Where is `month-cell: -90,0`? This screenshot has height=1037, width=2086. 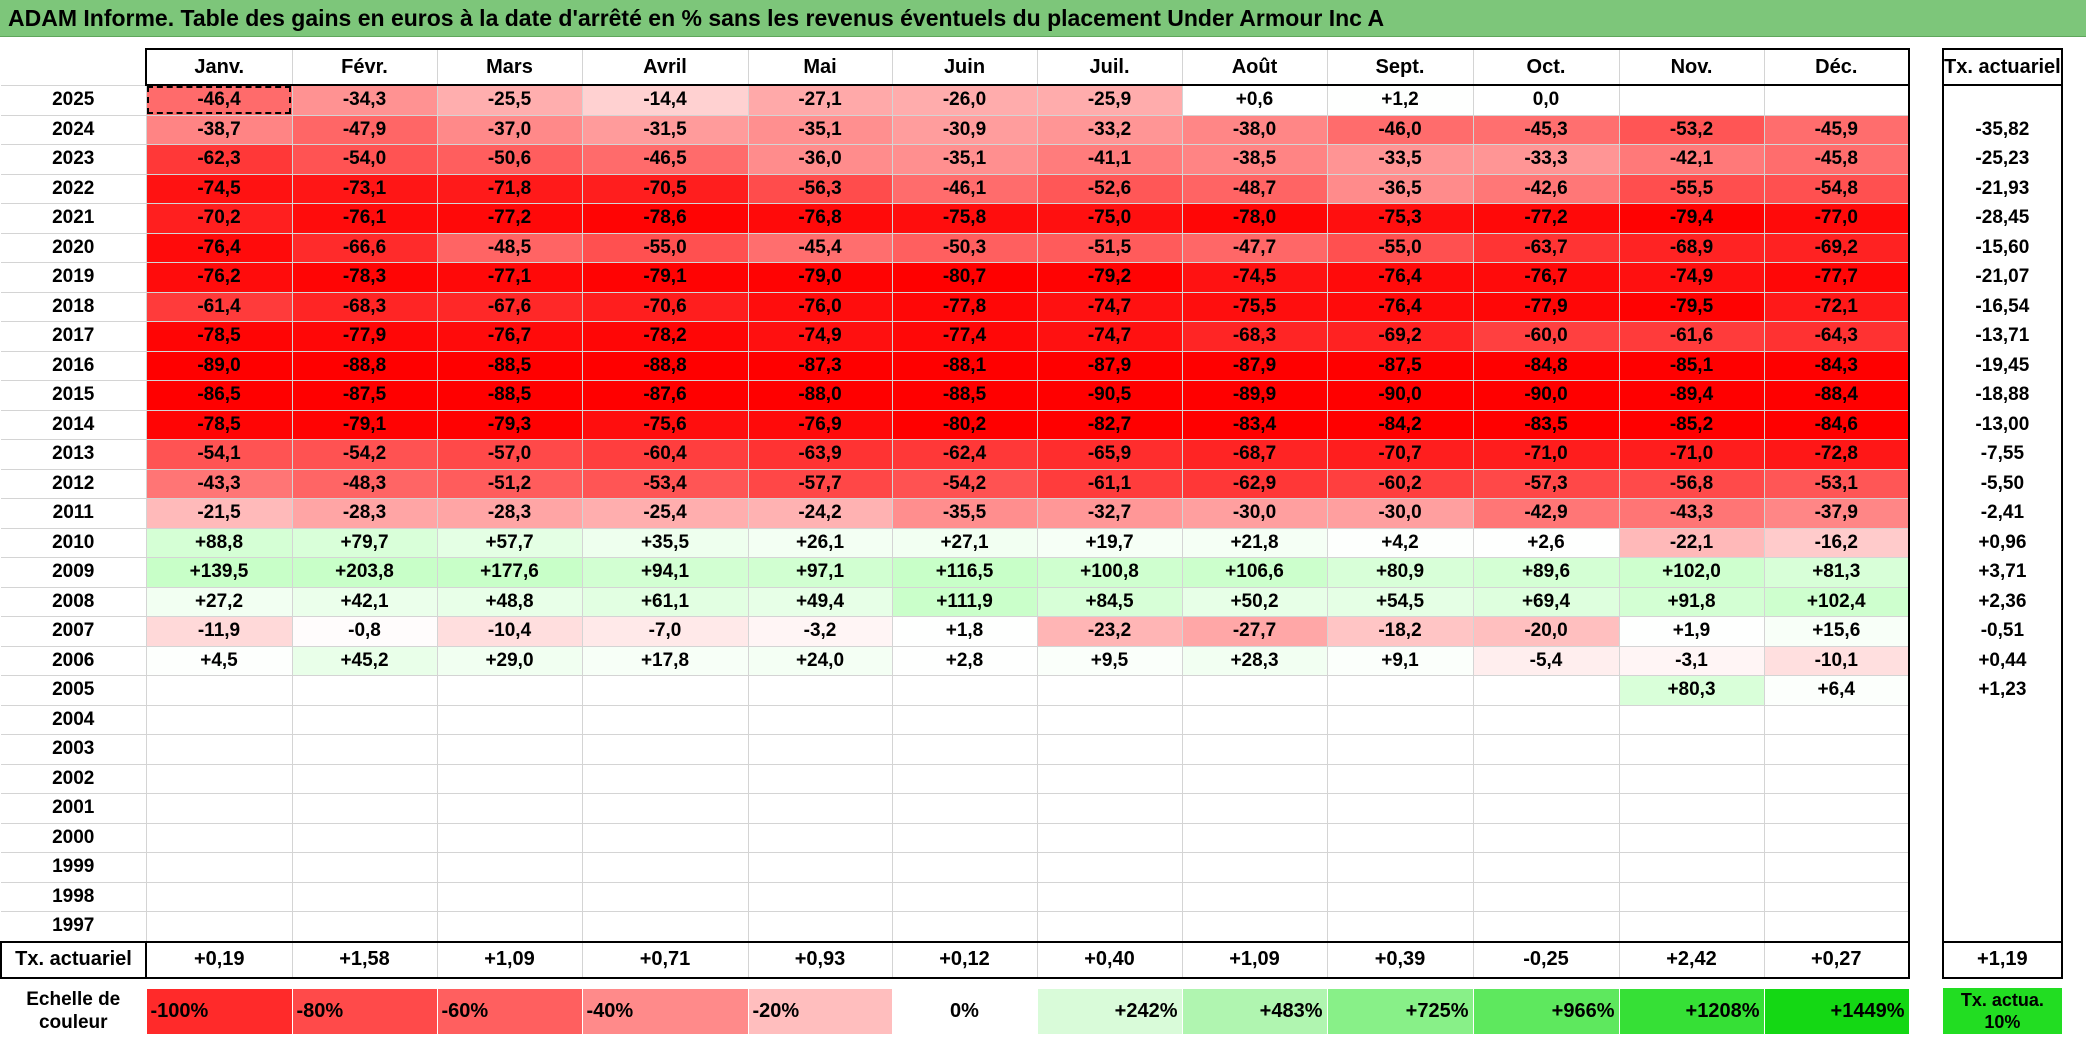 month-cell: -90,0 is located at coordinates (1400, 395).